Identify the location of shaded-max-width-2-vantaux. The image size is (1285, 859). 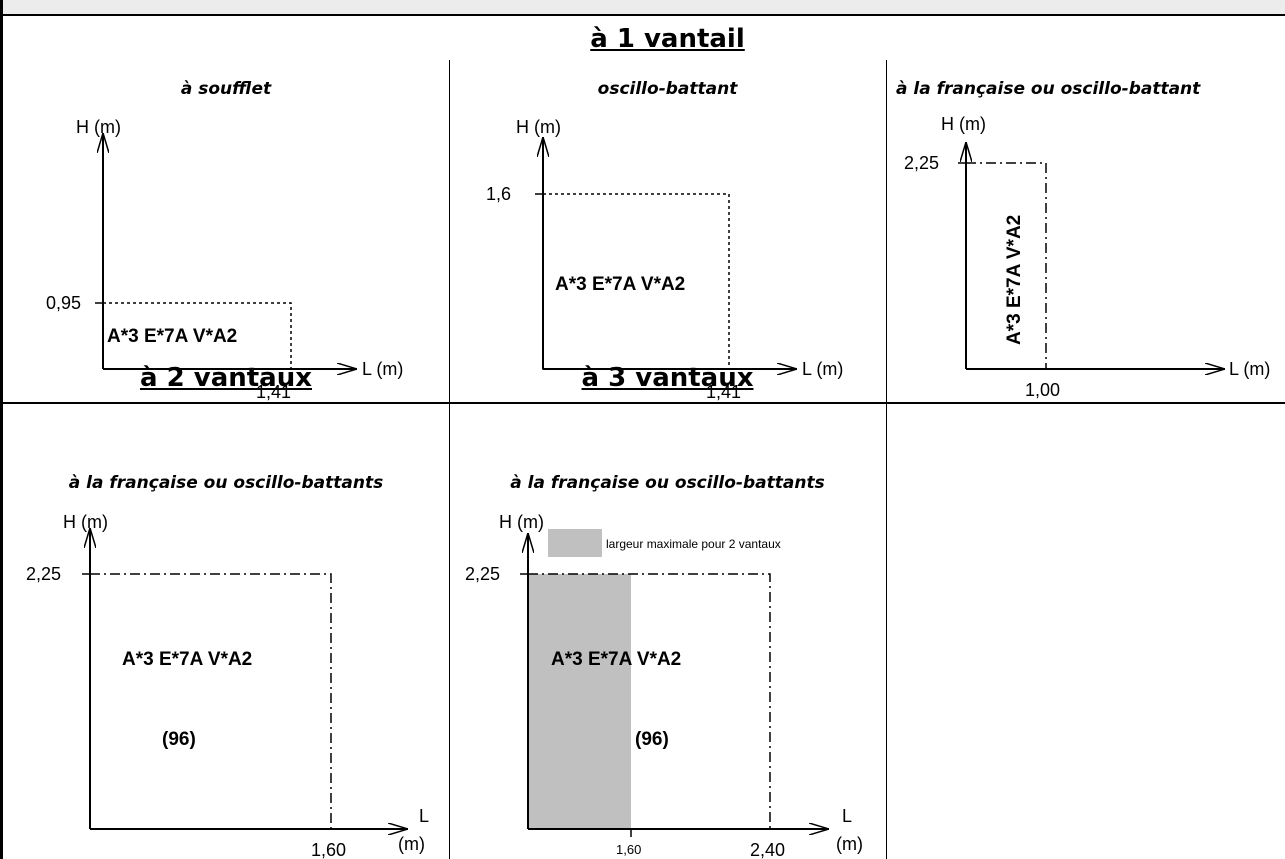
(579, 701).